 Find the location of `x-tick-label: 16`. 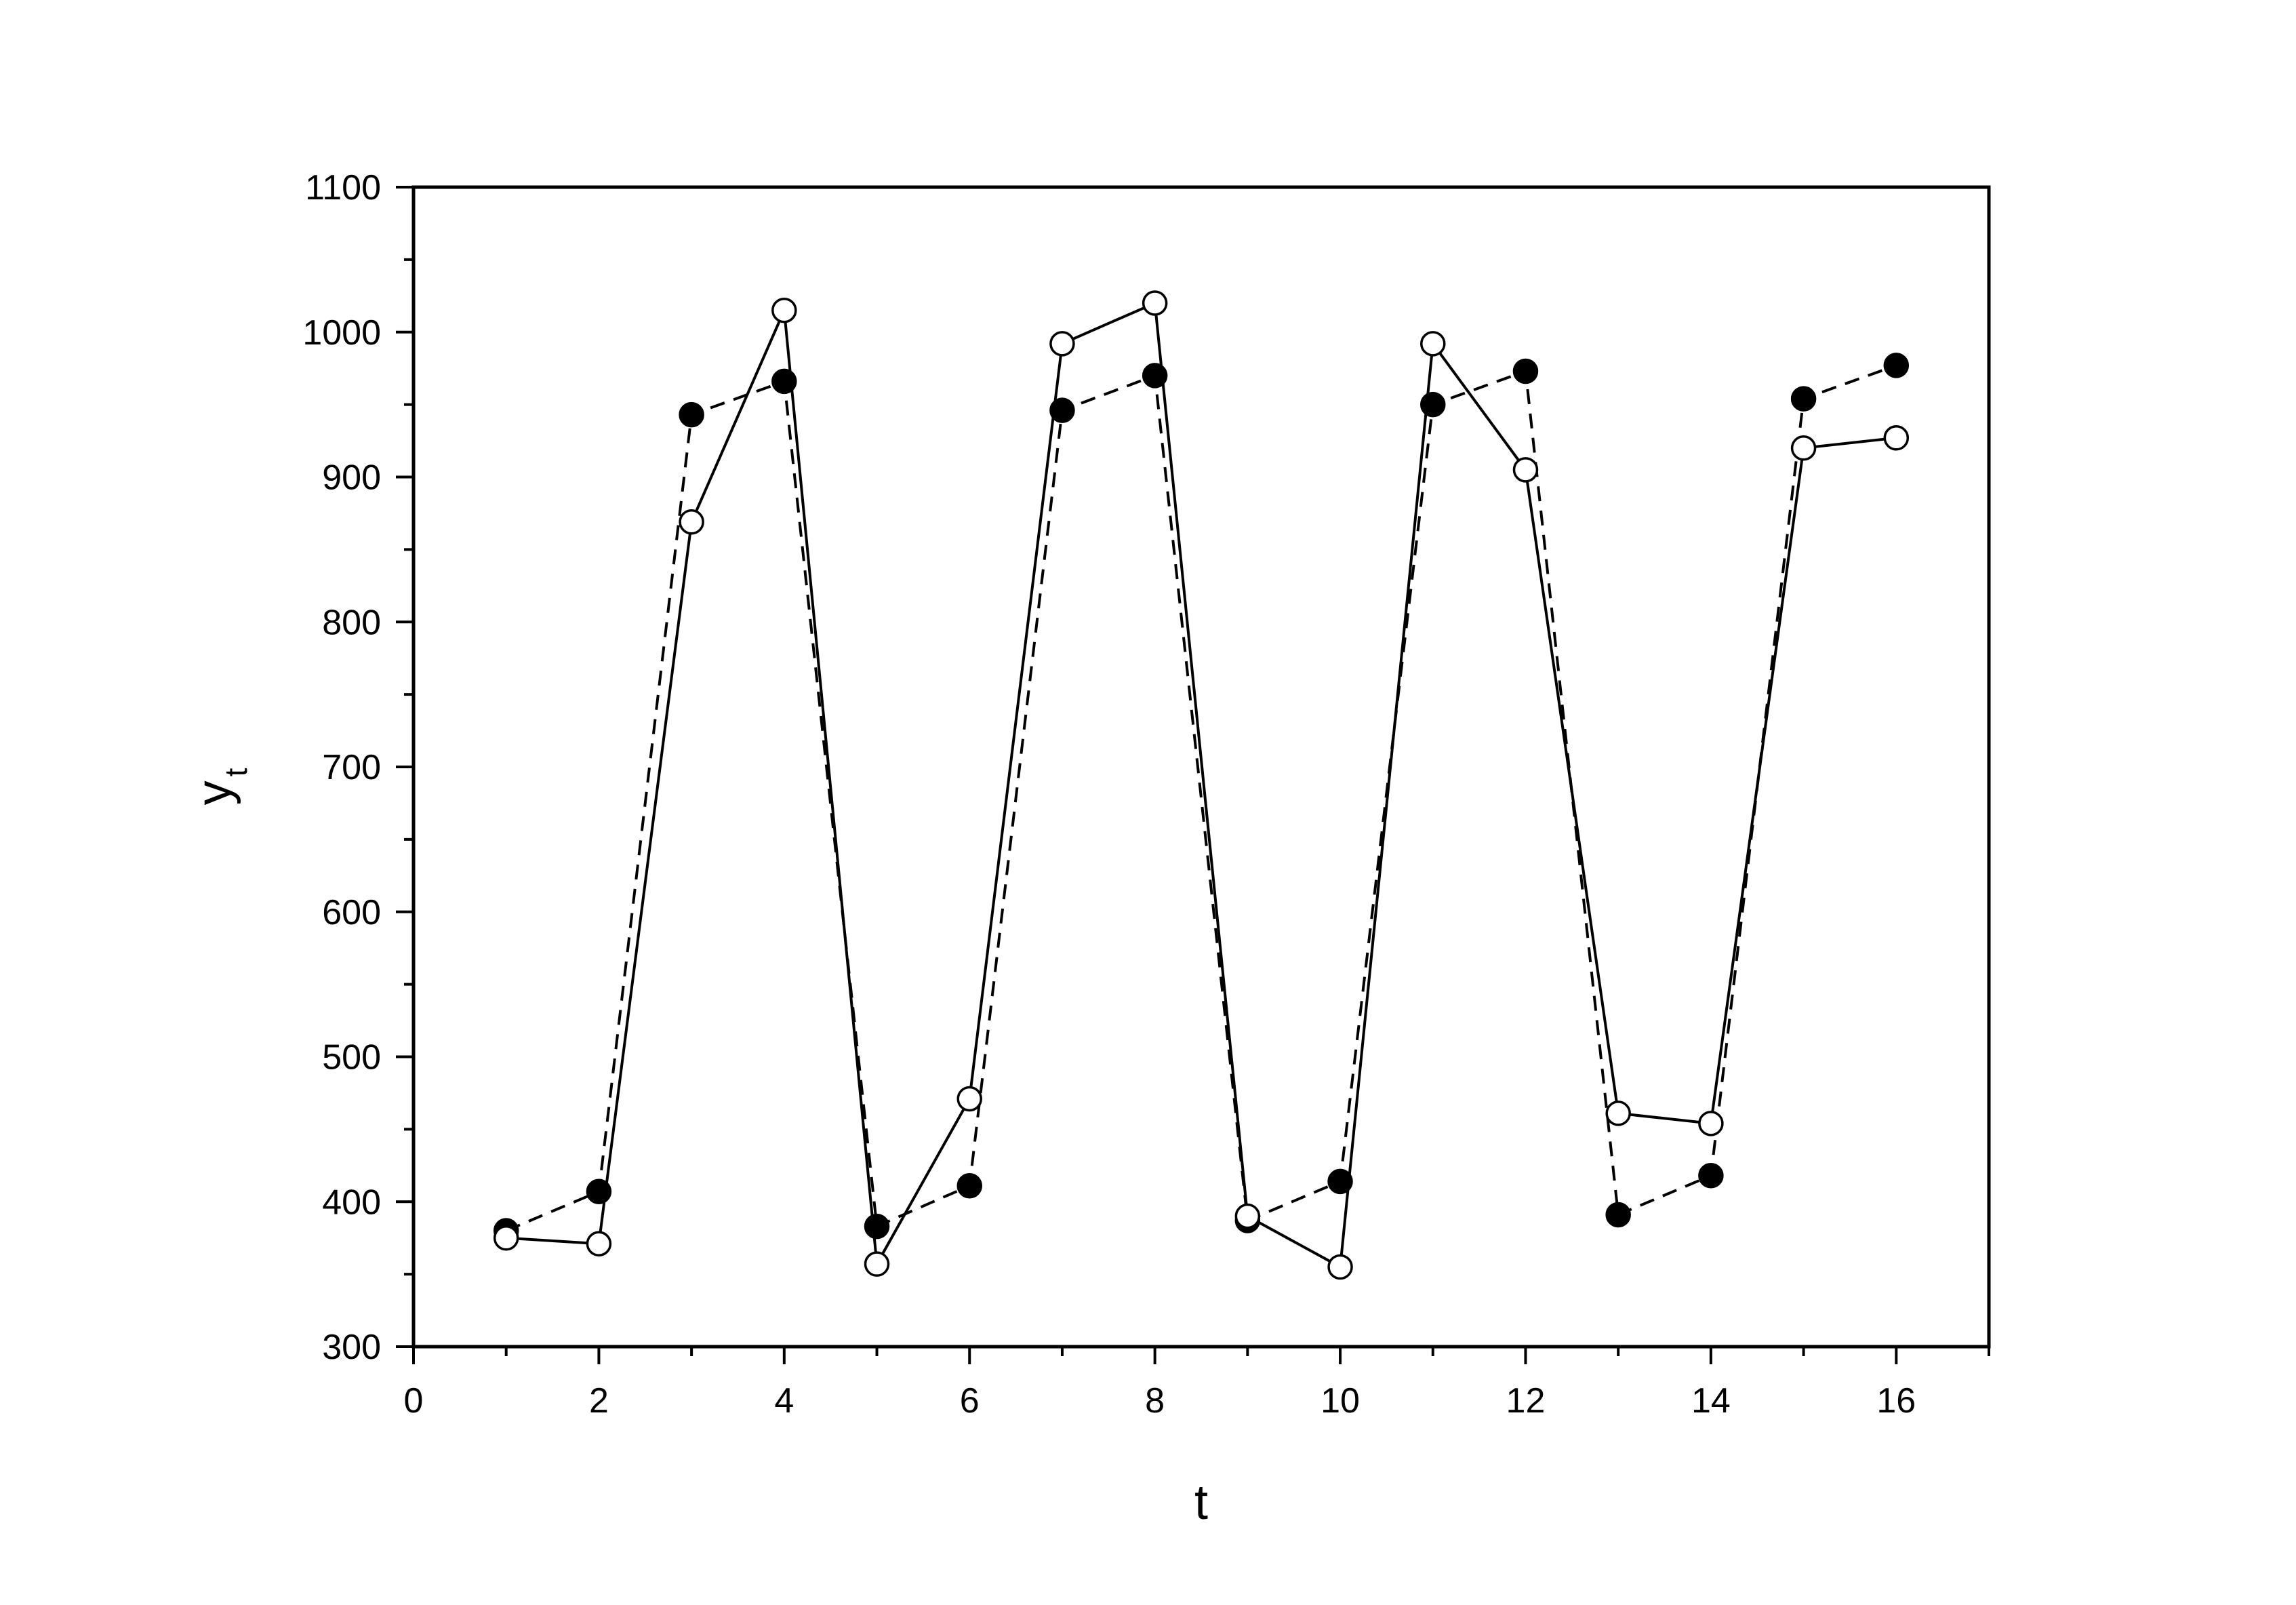

x-tick-label: 16 is located at coordinates (1896, 1401).